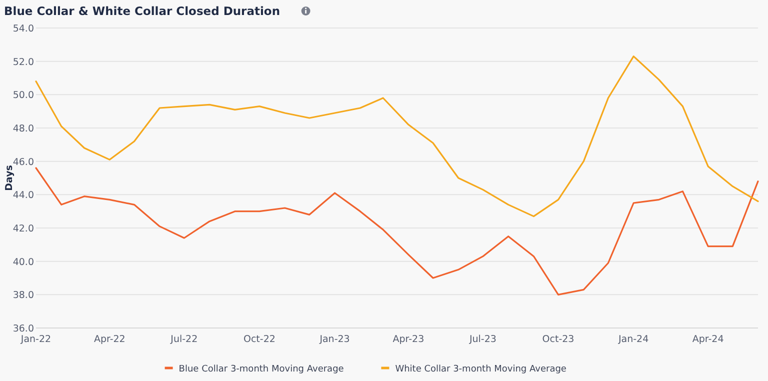 The width and height of the screenshot is (768, 381). I want to click on x-tick-label: Apr-24, so click(708, 339).